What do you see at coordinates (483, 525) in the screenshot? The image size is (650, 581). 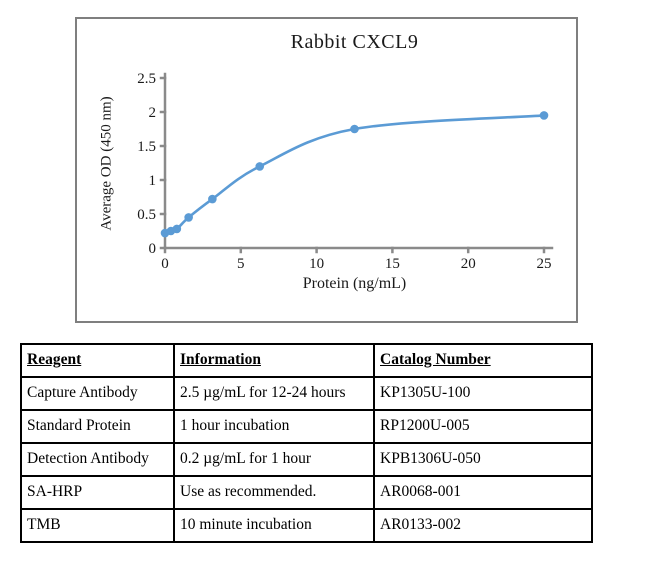 I see `cell-catalog: AR0133-002` at bounding box center [483, 525].